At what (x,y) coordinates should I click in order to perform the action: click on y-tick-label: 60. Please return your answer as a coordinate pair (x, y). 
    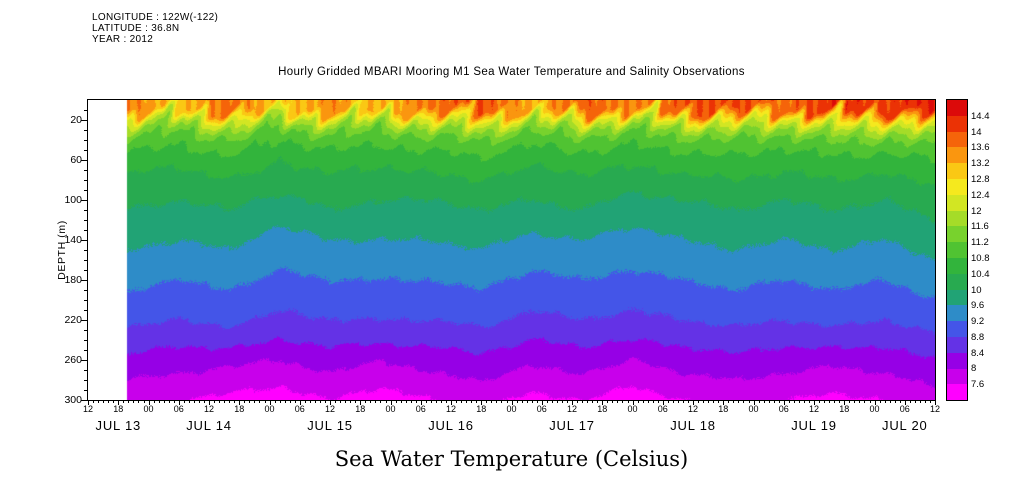
    Looking at the image, I should click on (76, 160).